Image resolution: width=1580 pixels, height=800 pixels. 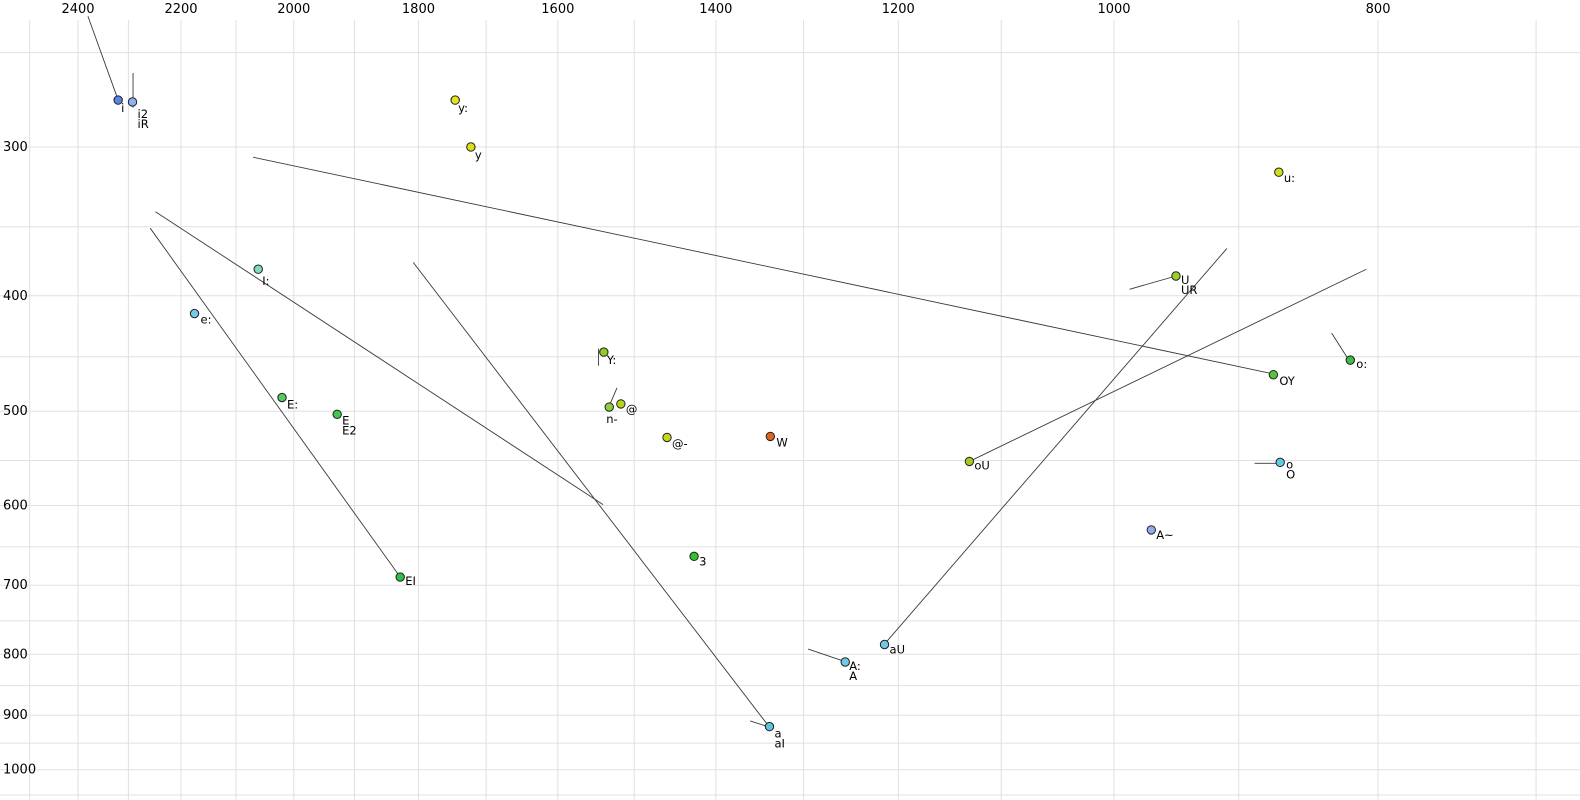 I want to click on point-label-UR: UR, so click(x=1189, y=290).